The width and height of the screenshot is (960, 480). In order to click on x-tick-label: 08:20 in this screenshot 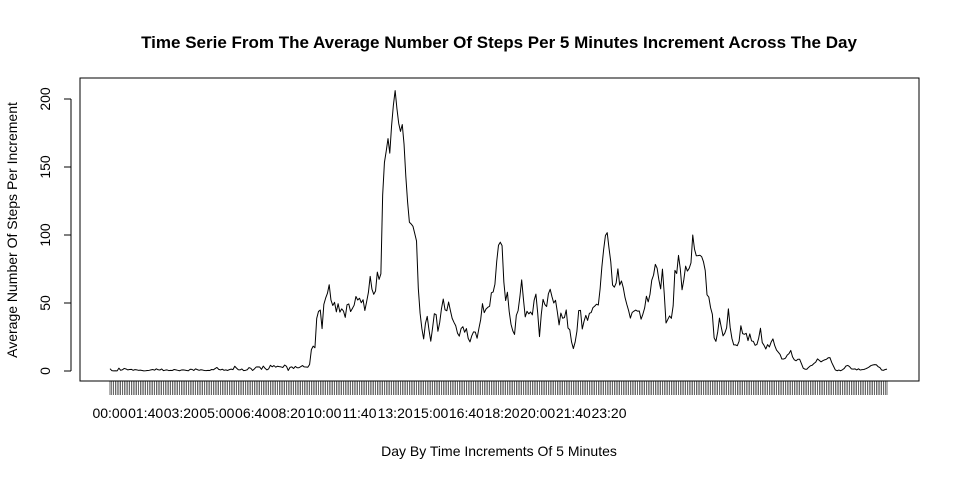, I will do `click(288, 413)`.